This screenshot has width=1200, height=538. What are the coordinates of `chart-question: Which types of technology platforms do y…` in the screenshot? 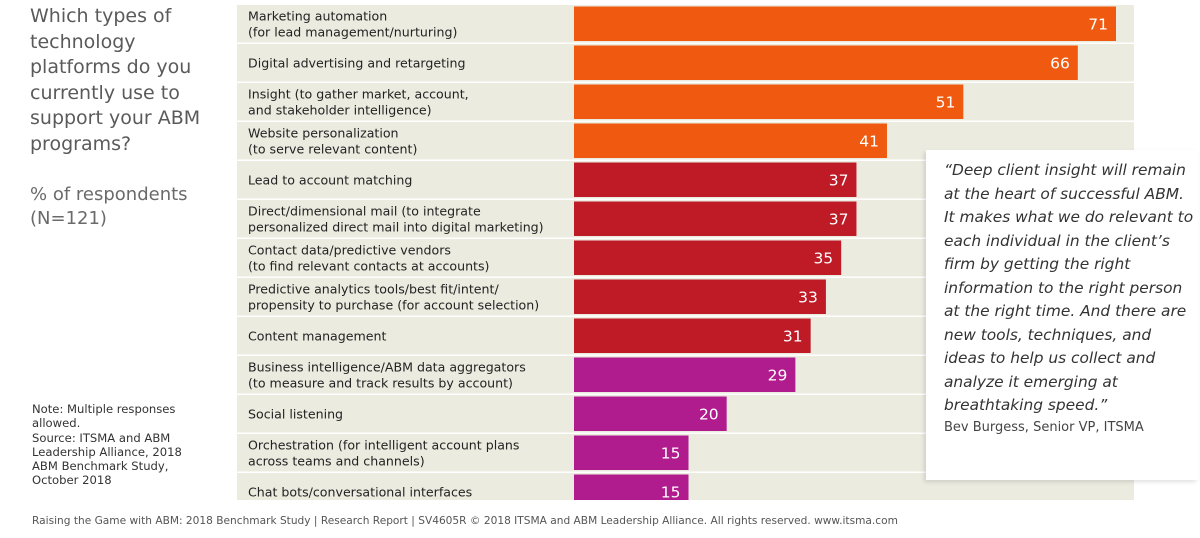 It's located at (115, 80).